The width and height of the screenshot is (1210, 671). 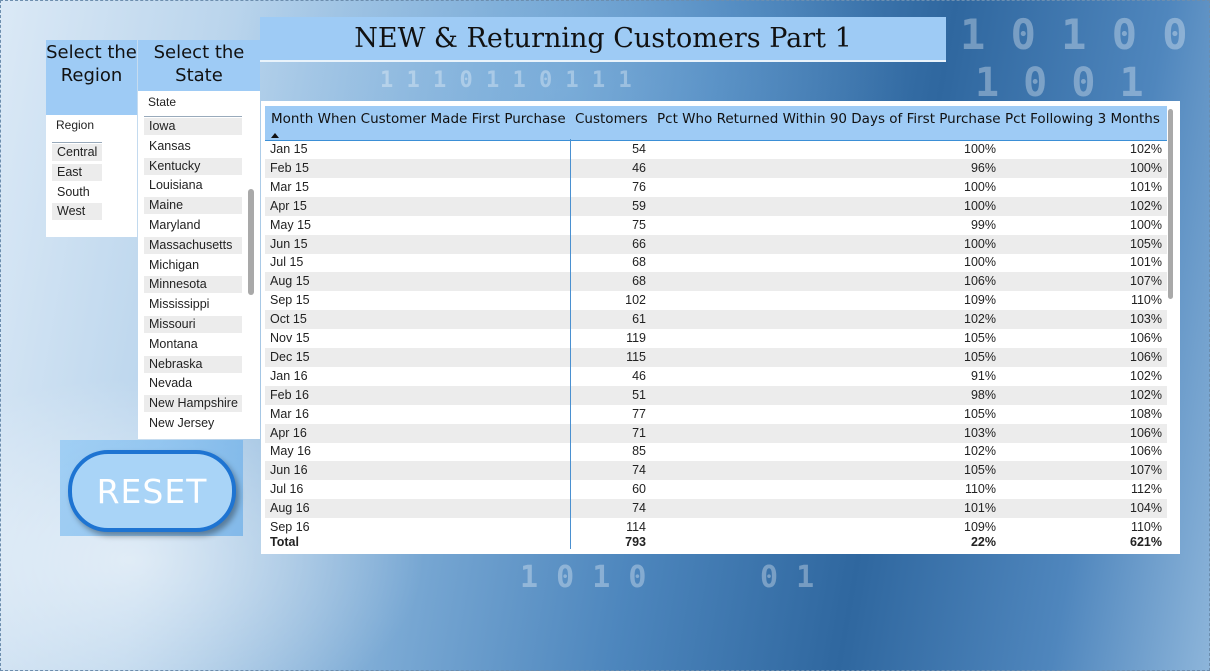 What do you see at coordinates (193, 324) in the screenshot?
I see `state-item: Missouri` at bounding box center [193, 324].